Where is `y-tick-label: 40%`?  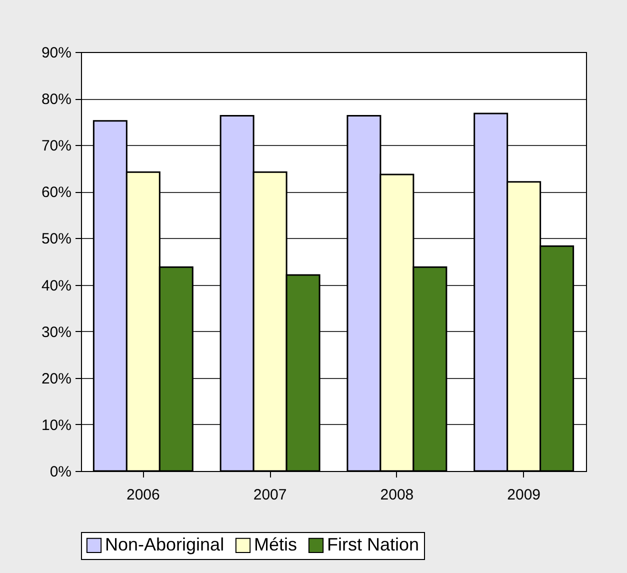
y-tick-label: 40% is located at coordinates (56, 285).